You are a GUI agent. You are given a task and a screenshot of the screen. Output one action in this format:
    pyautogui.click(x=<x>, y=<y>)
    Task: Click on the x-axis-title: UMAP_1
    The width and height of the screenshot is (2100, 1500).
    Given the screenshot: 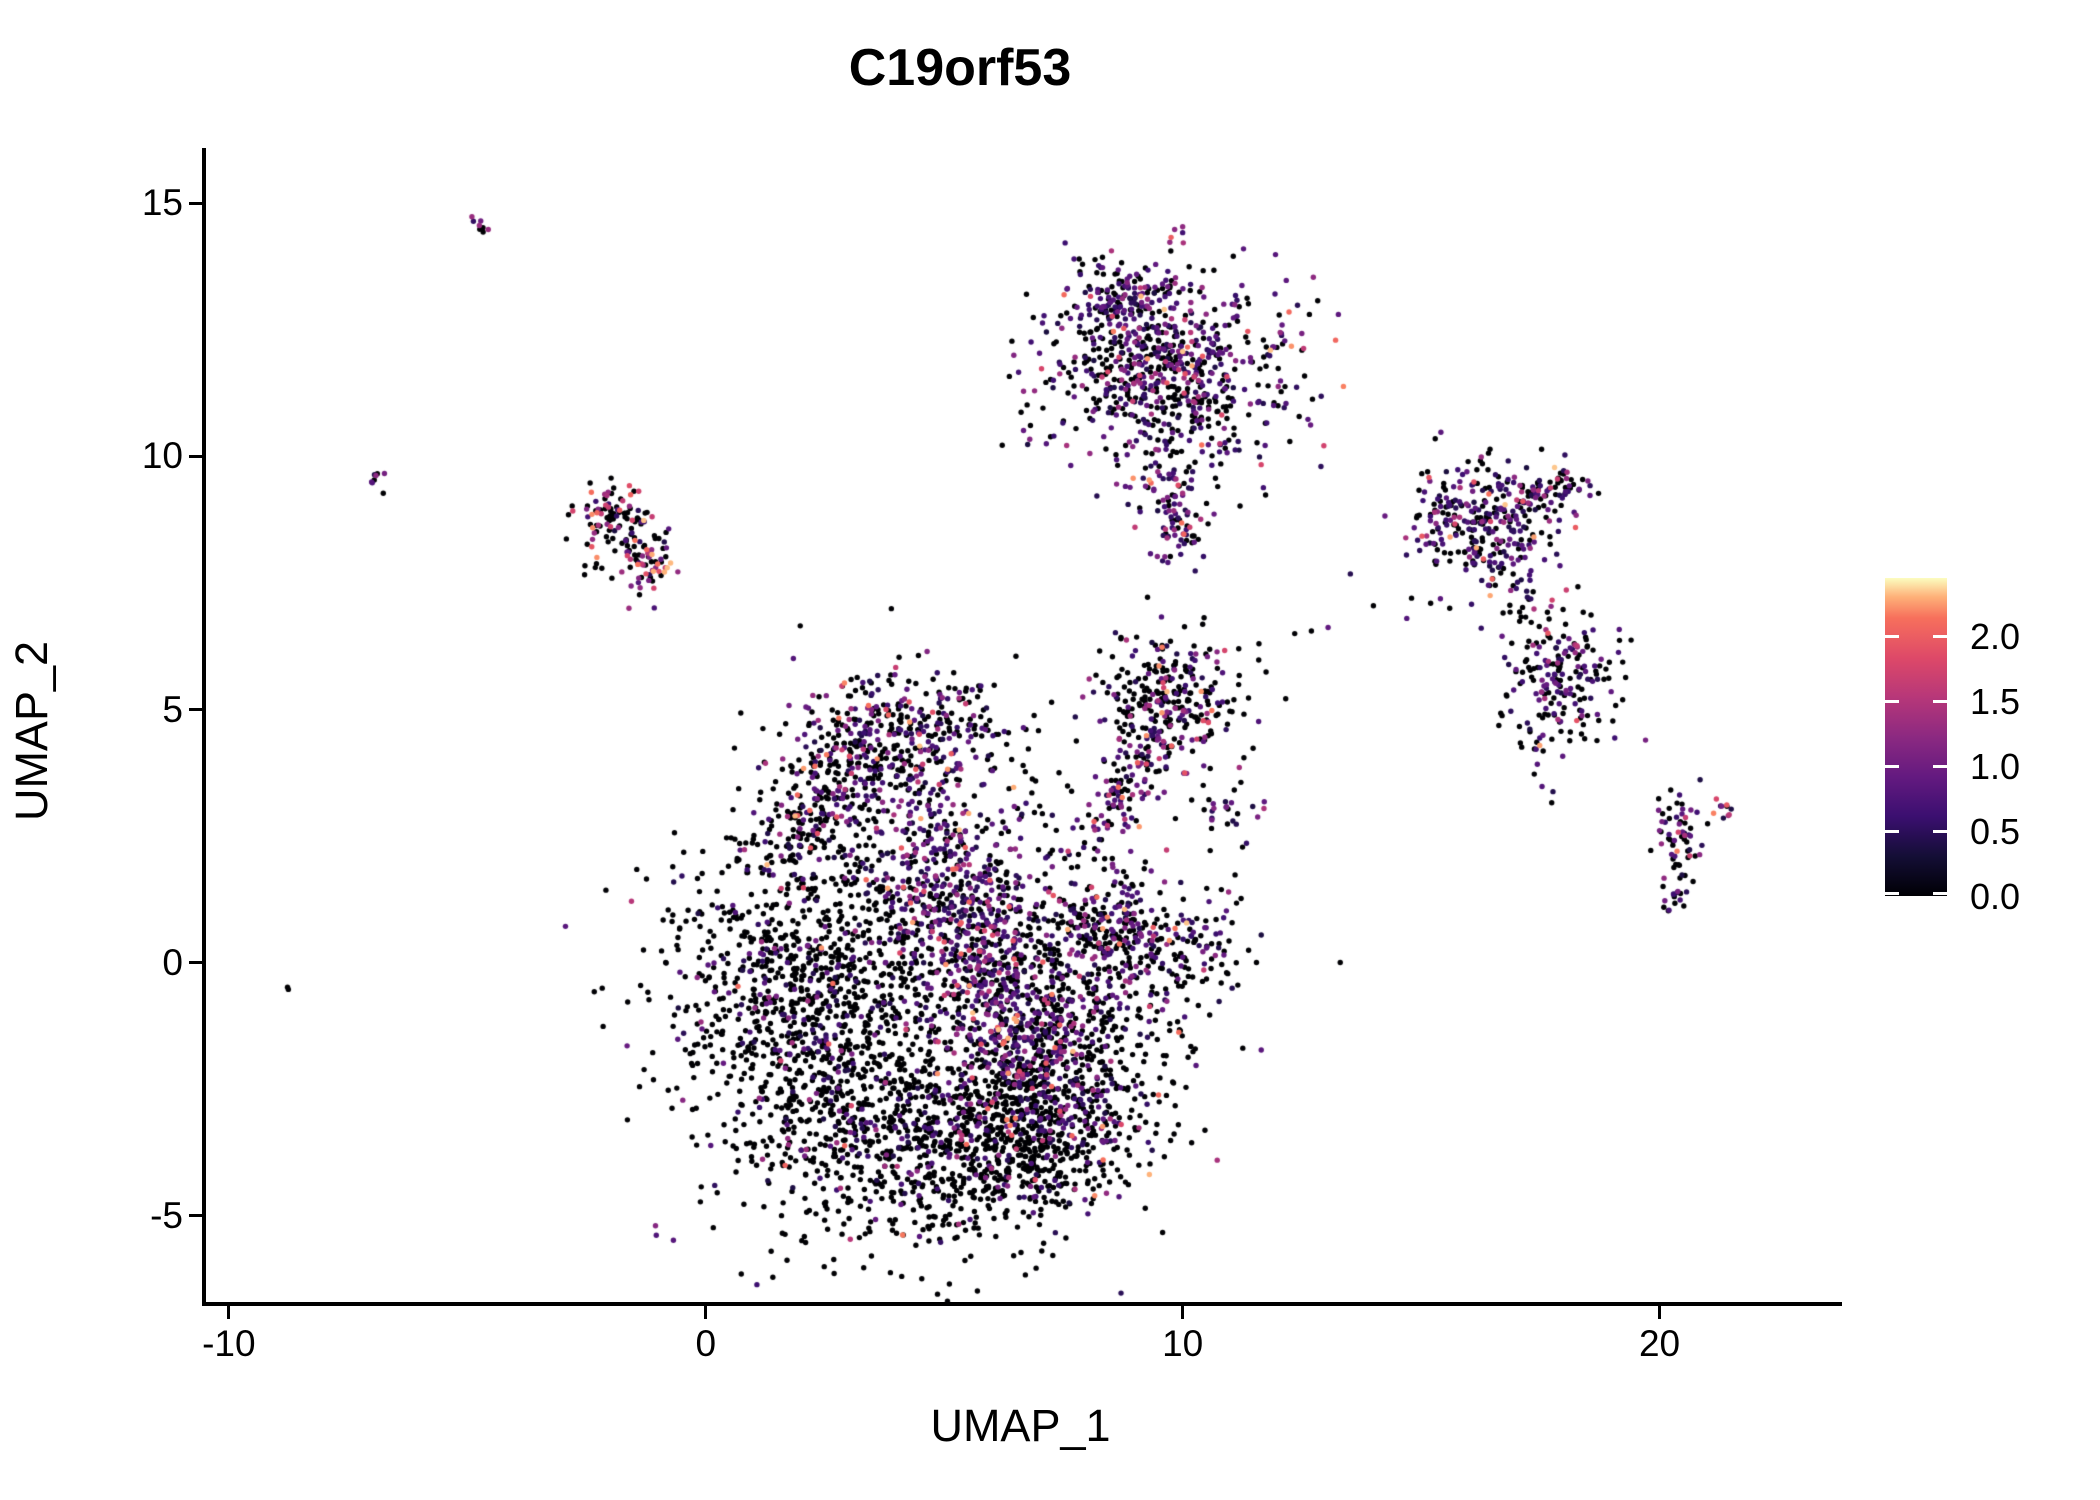 What is the action you would take?
    pyautogui.click(x=1020, y=1425)
    